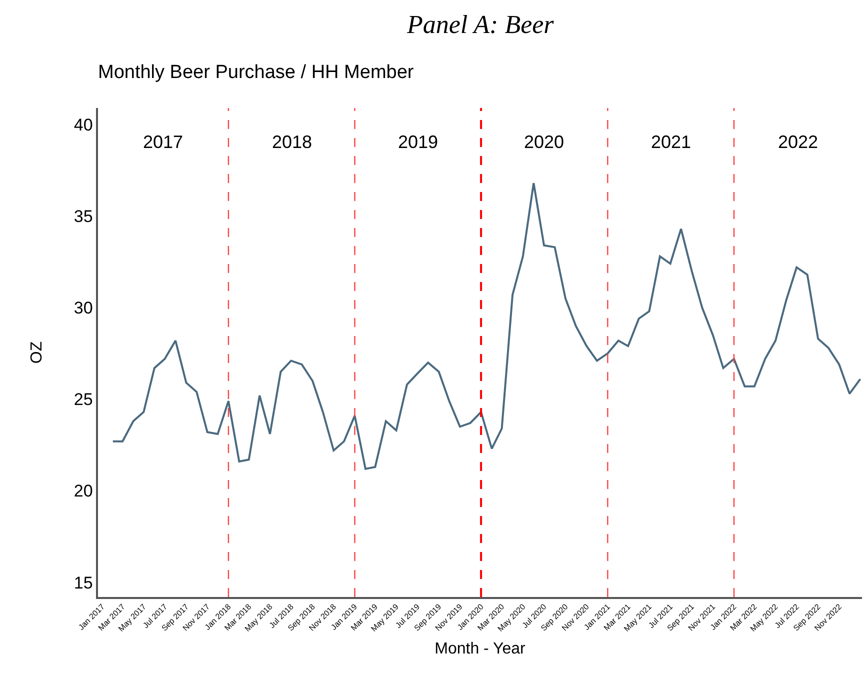 Image resolution: width=868 pixels, height=673 pixels. What do you see at coordinates (544, 142) in the screenshot?
I see `annotation: 2020` at bounding box center [544, 142].